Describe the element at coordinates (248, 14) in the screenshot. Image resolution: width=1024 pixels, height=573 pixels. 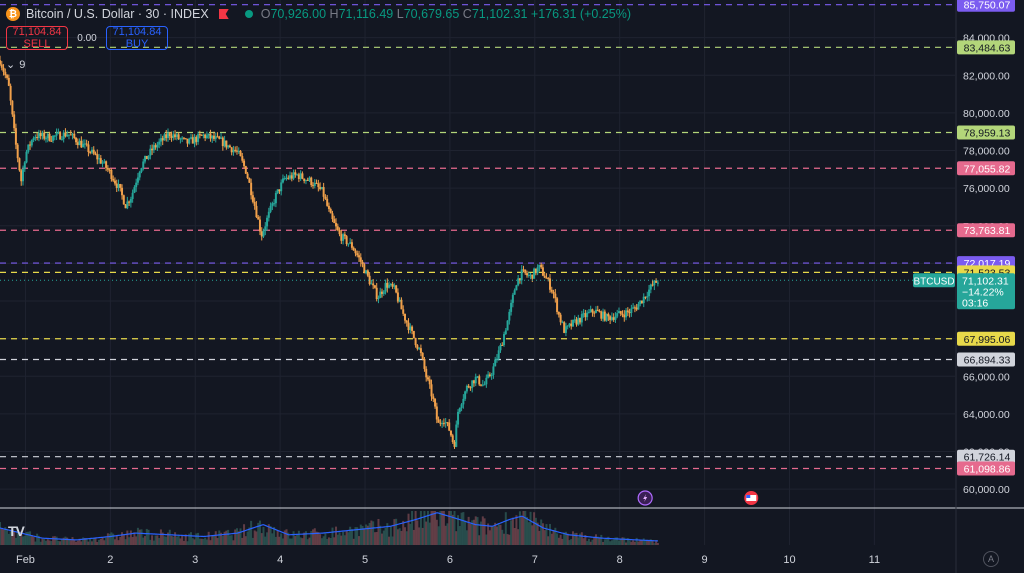
I see `market-status-icon` at that location.